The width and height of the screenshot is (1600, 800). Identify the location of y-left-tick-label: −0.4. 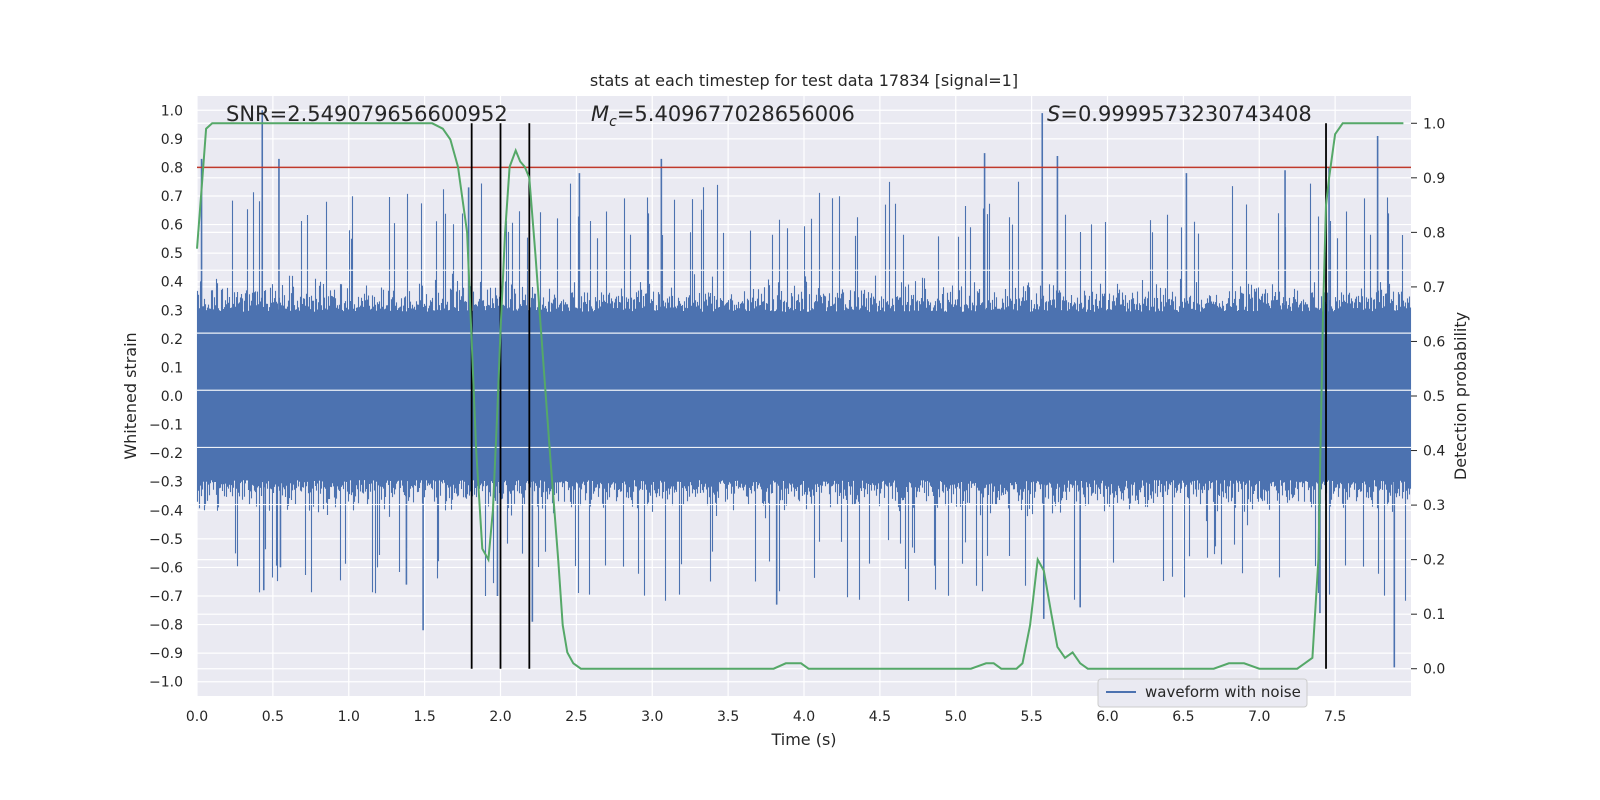
(166, 511).